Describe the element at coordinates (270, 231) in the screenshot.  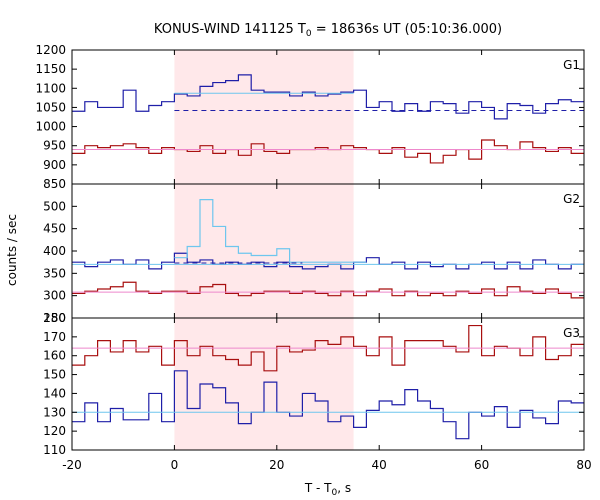
I see `series-line-cyan` at that location.